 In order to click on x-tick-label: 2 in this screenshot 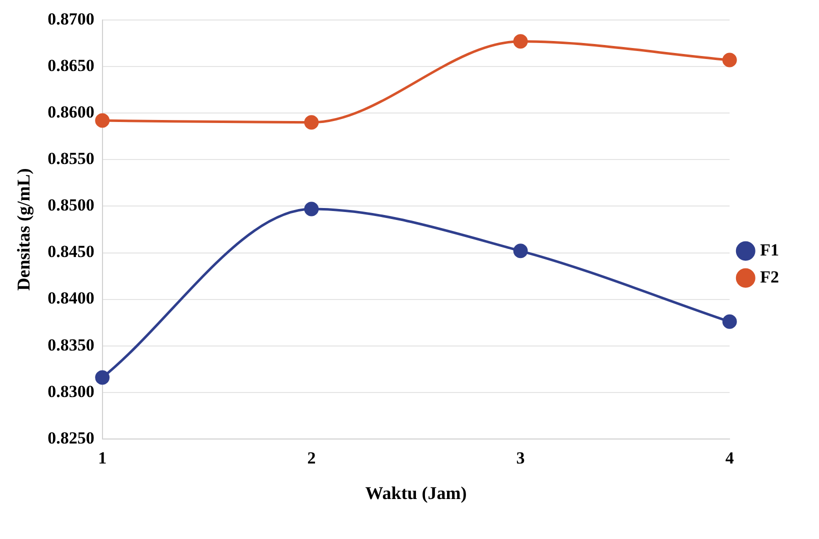, I will do `click(311, 458)`.